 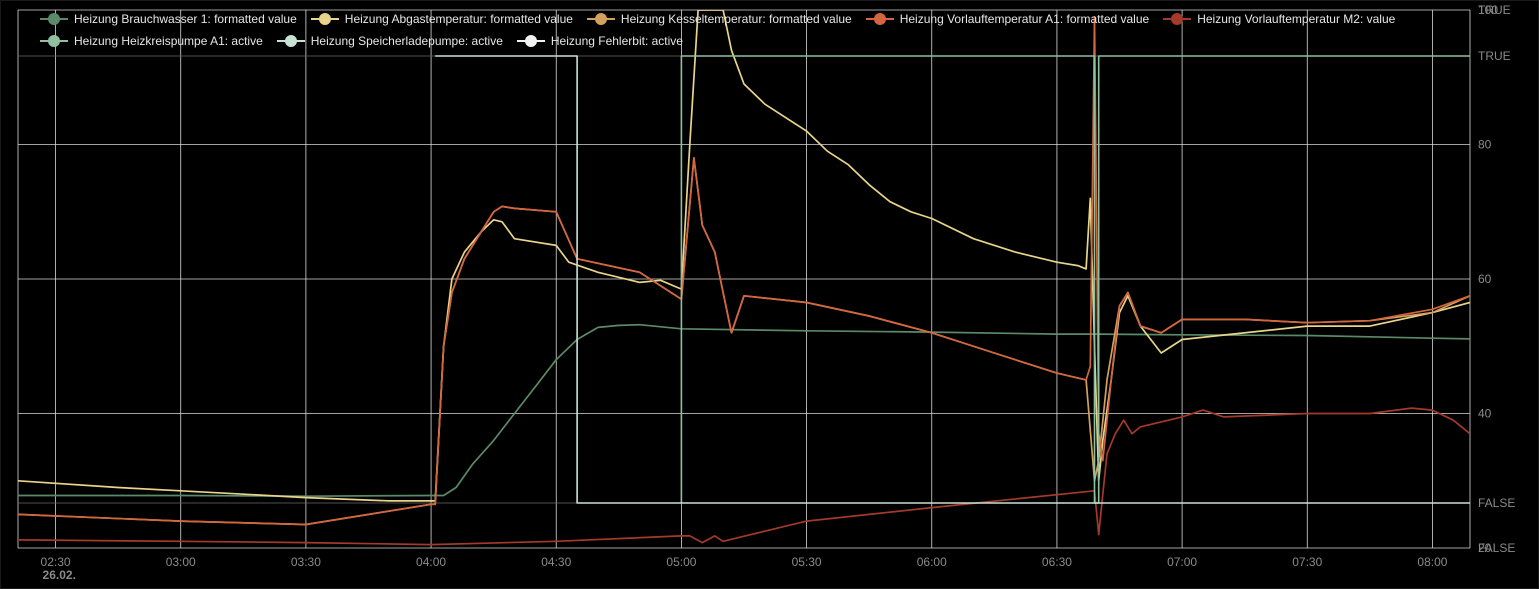 What do you see at coordinates (1182, 562) in the screenshot?
I see `x-tick-label: 07:00` at bounding box center [1182, 562].